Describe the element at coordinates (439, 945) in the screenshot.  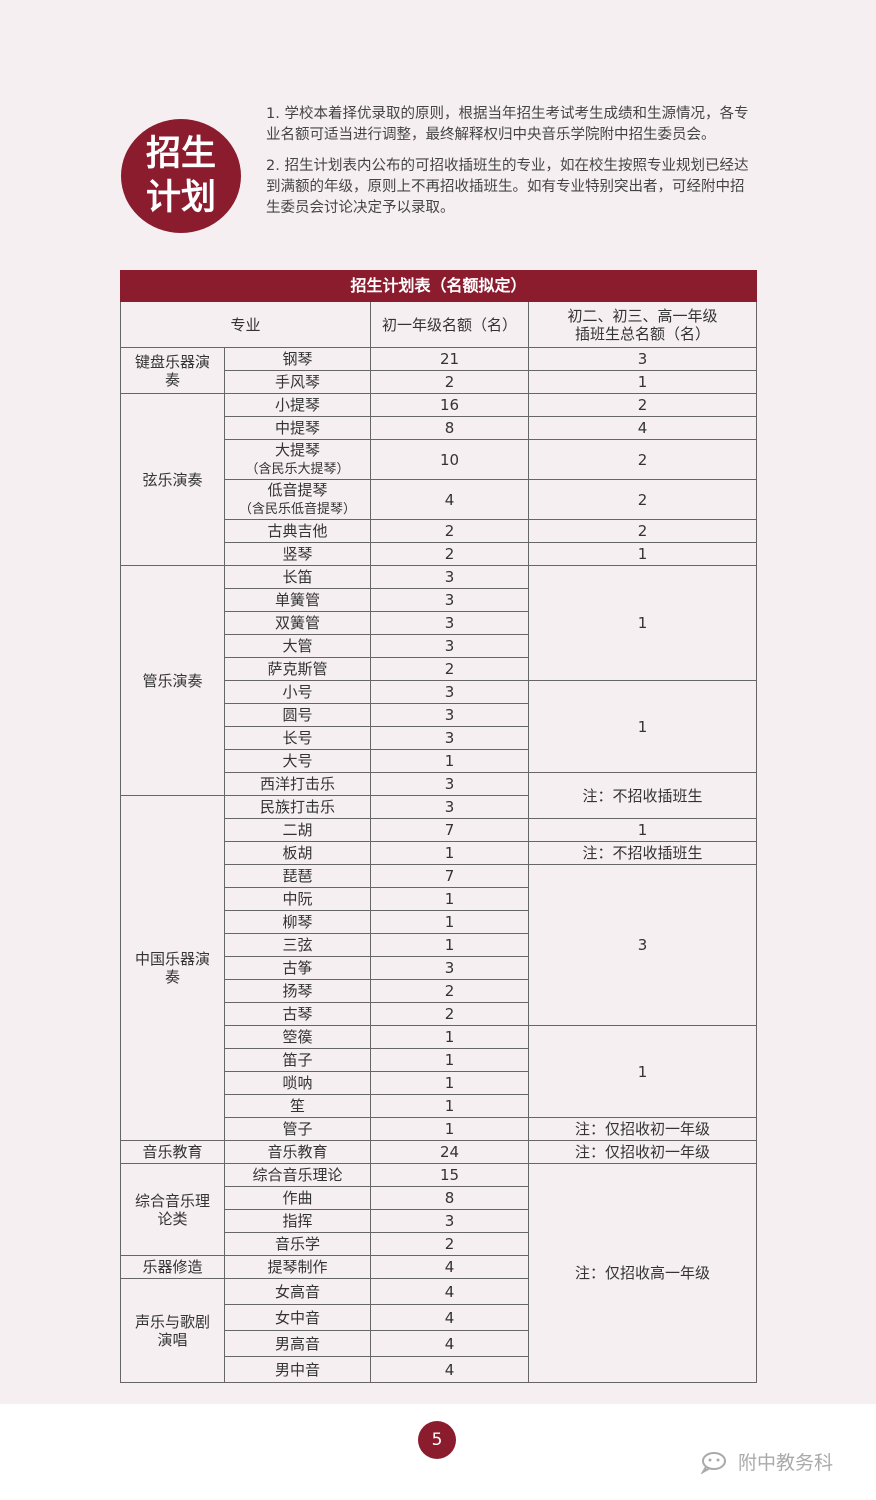
I see `table-row: 琵琶 7 3` at that location.